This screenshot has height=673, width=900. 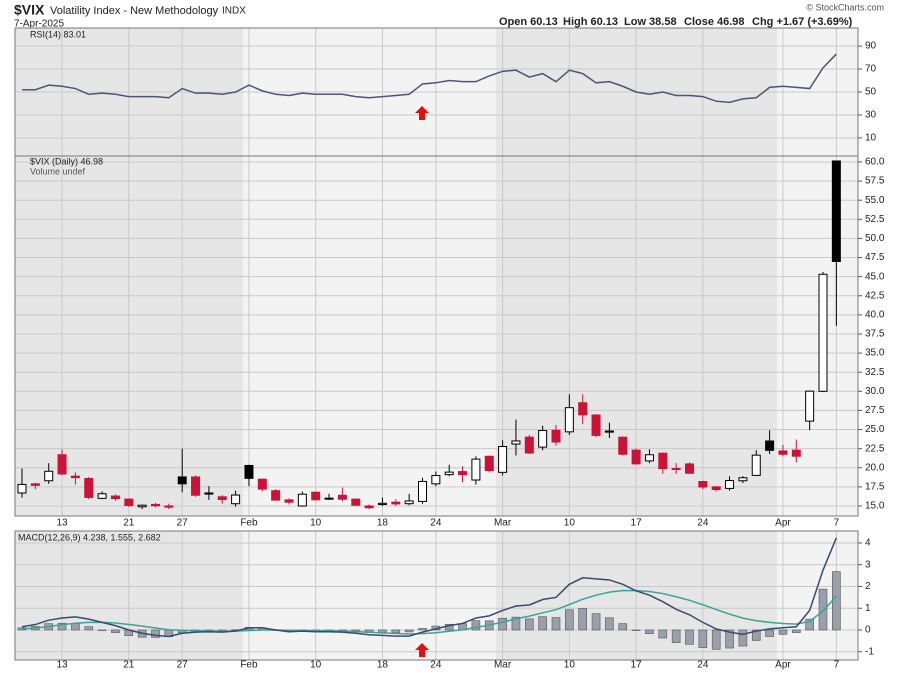 What do you see at coordinates (875, 162) in the screenshot?
I see `y-tick-label: 60.0` at bounding box center [875, 162].